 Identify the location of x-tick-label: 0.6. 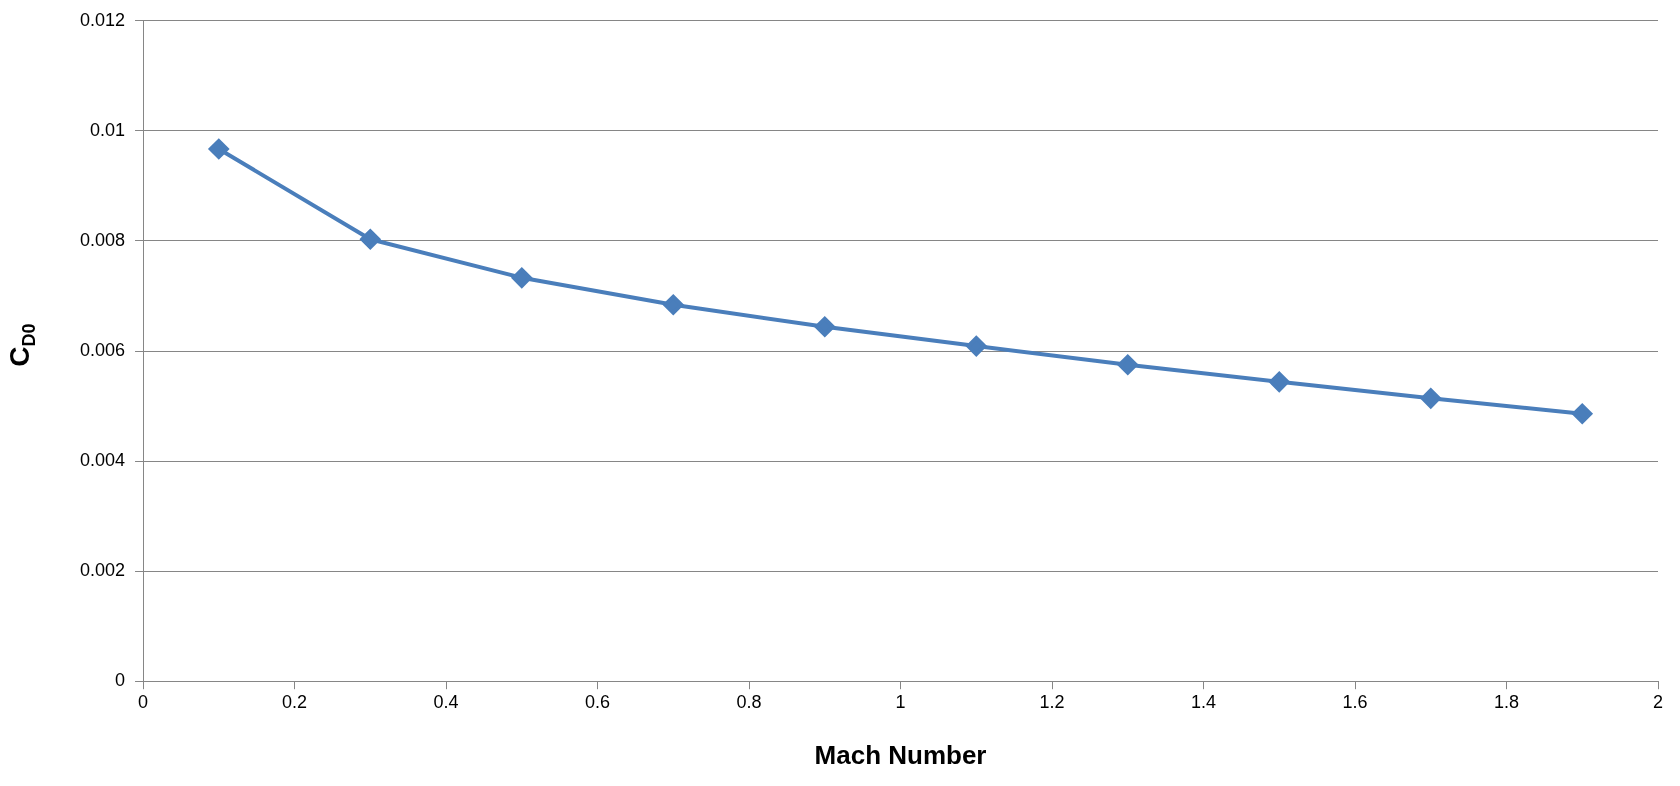
(598, 701).